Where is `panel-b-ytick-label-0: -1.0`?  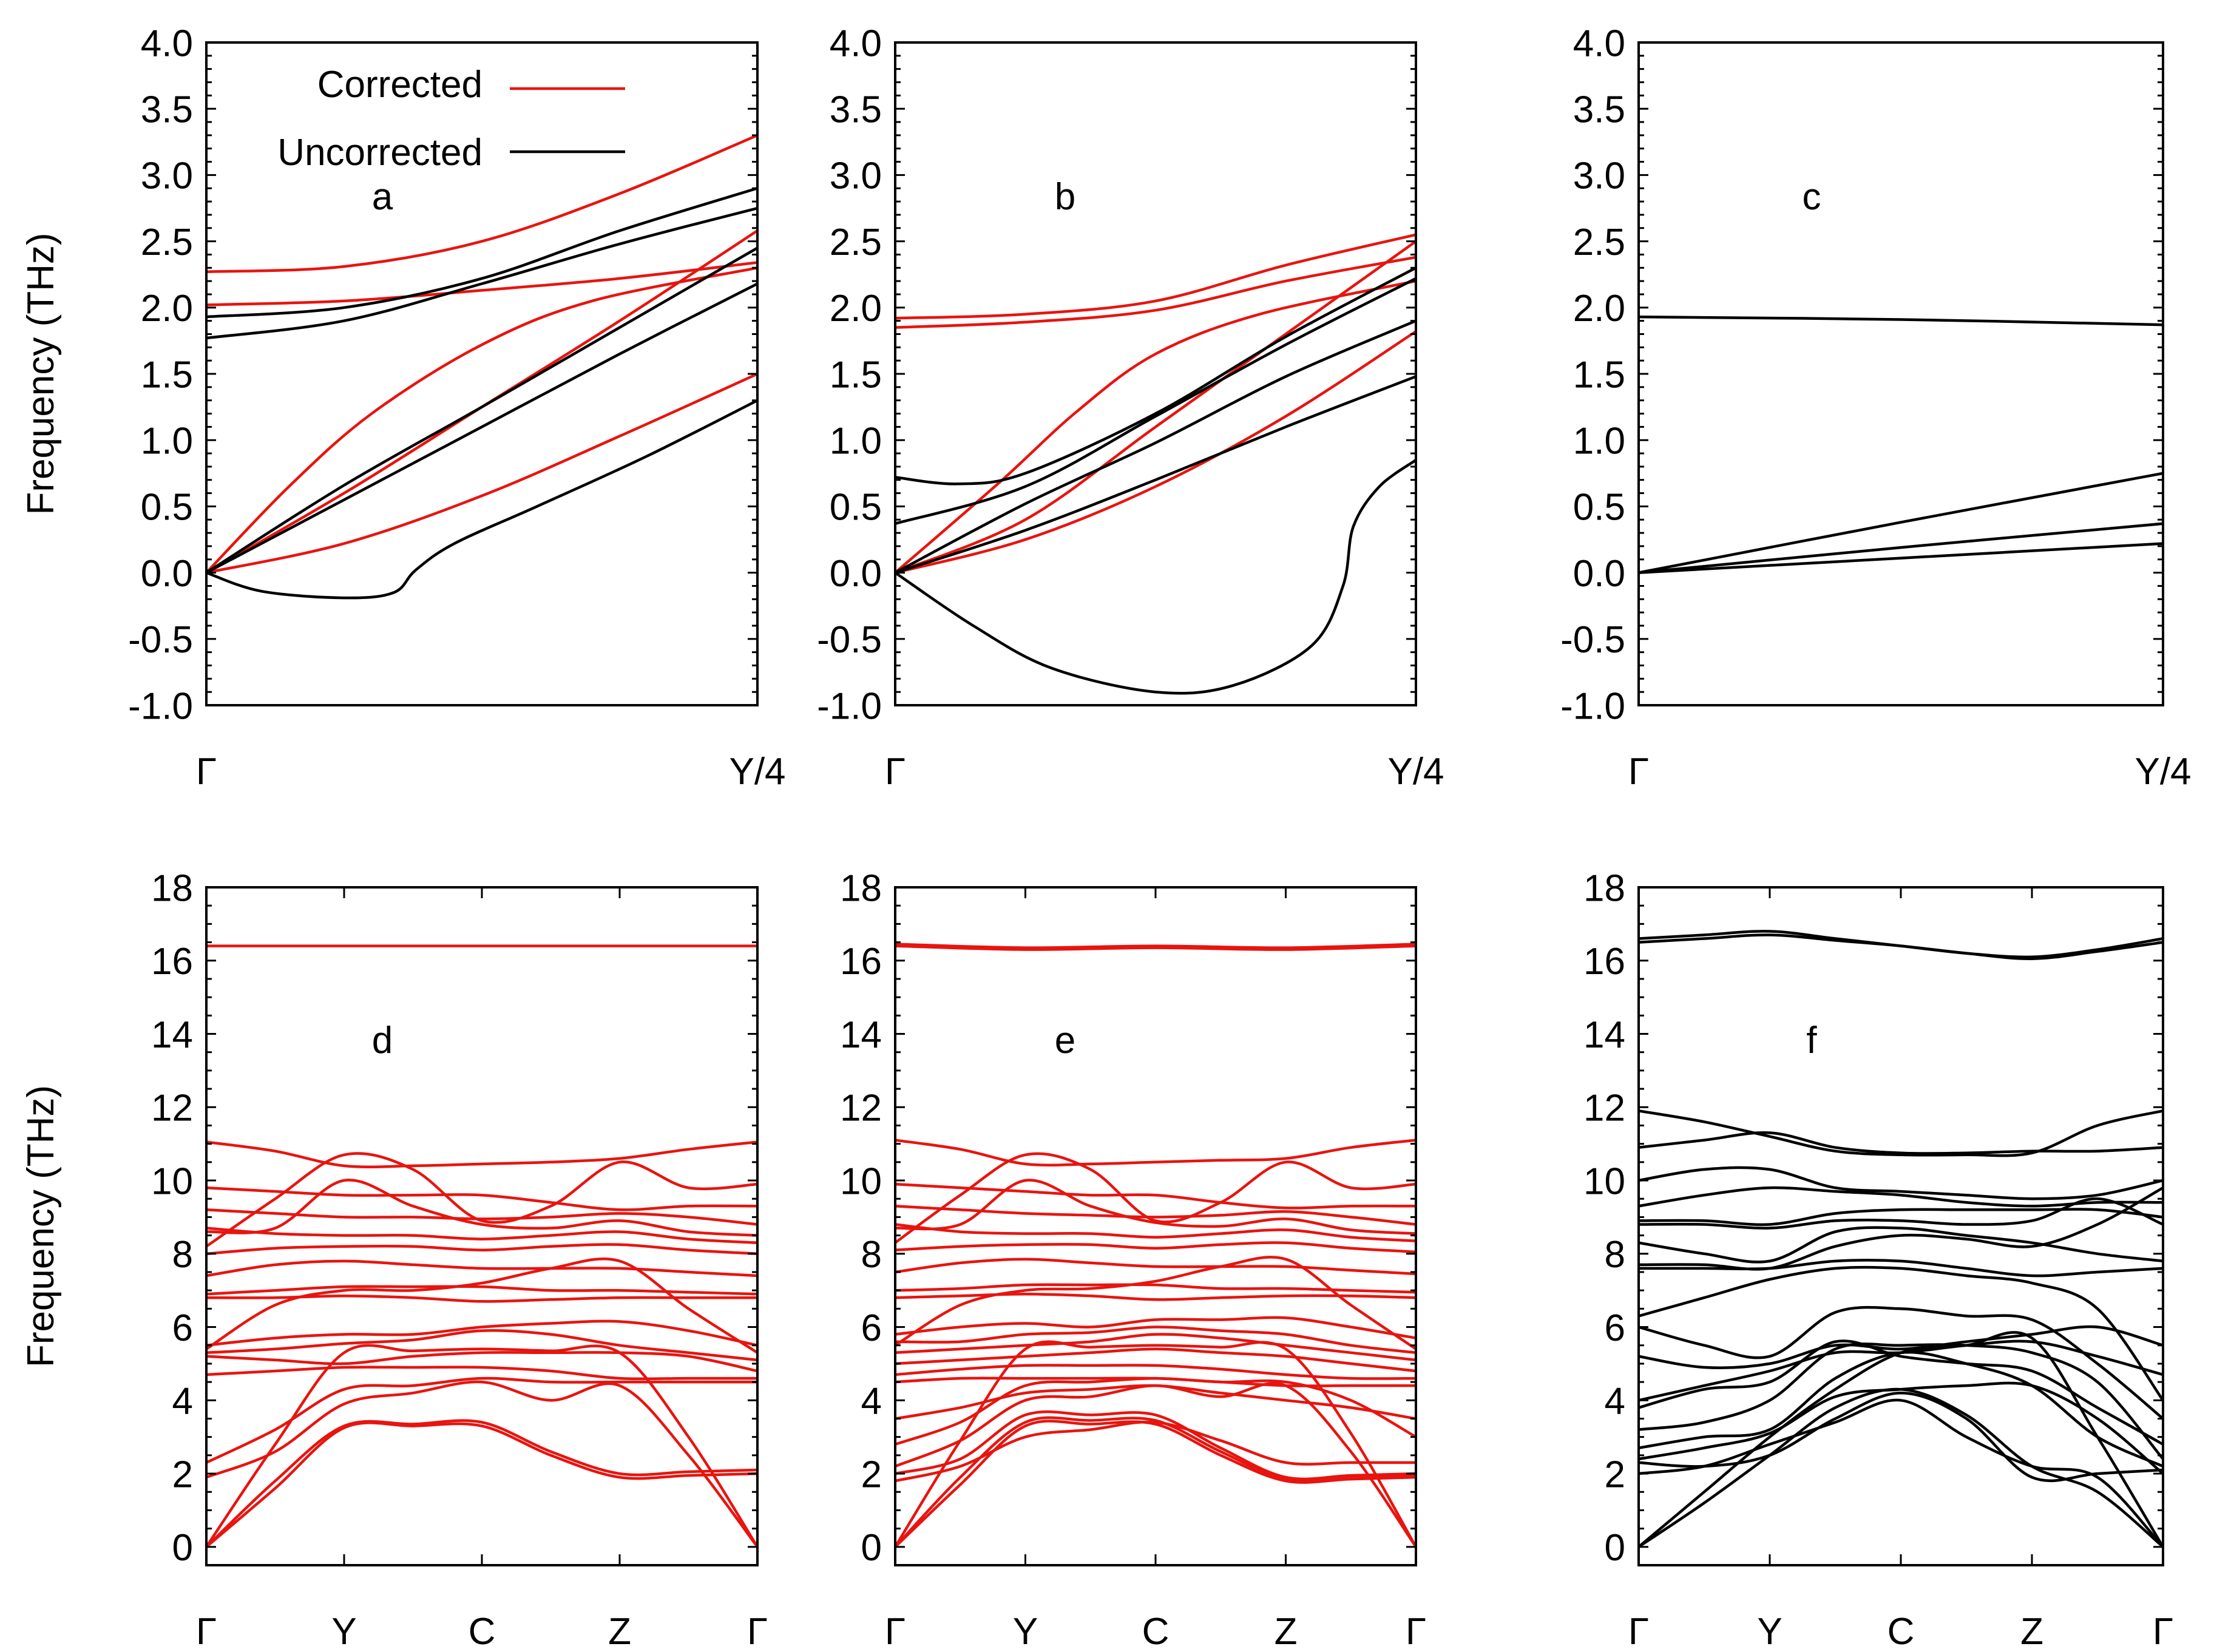
panel-b-ytick-label-0: -1.0 is located at coordinates (850, 706).